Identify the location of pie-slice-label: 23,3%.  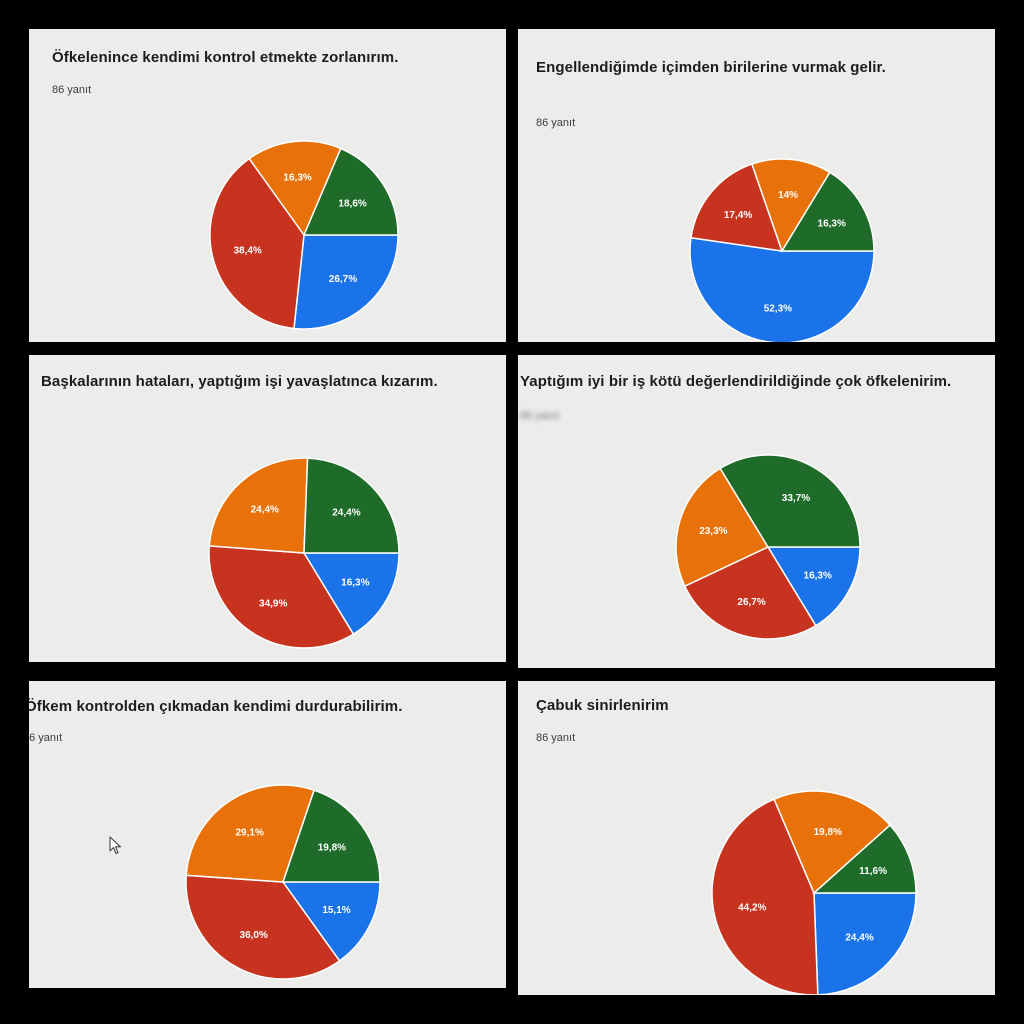
(713, 531).